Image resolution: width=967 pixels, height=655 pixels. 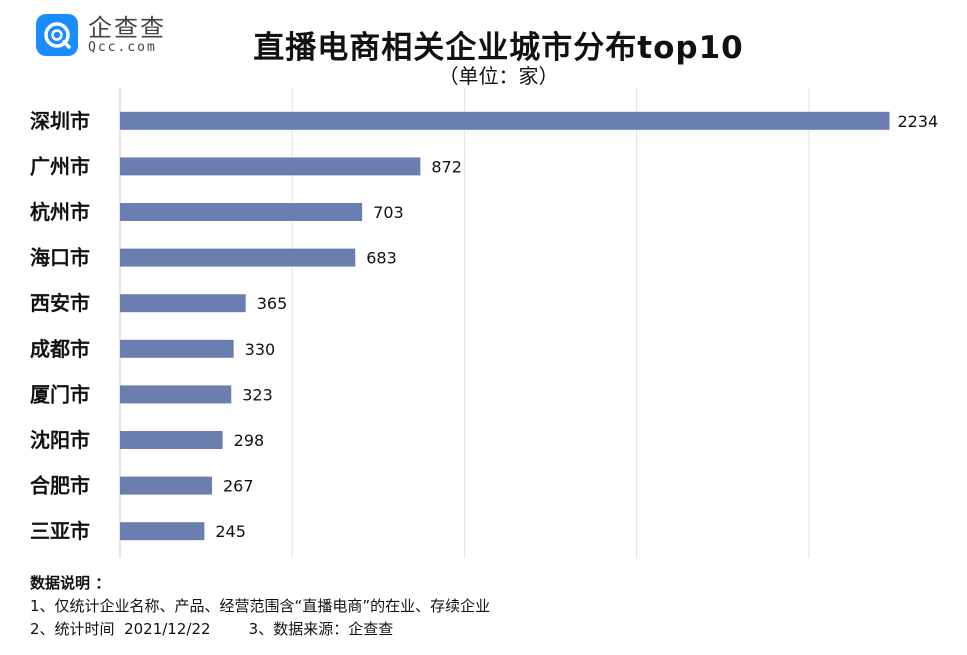 What do you see at coordinates (446, 166) in the screenshot?
I see `value-label: 872` at bounding box center [446, 166].